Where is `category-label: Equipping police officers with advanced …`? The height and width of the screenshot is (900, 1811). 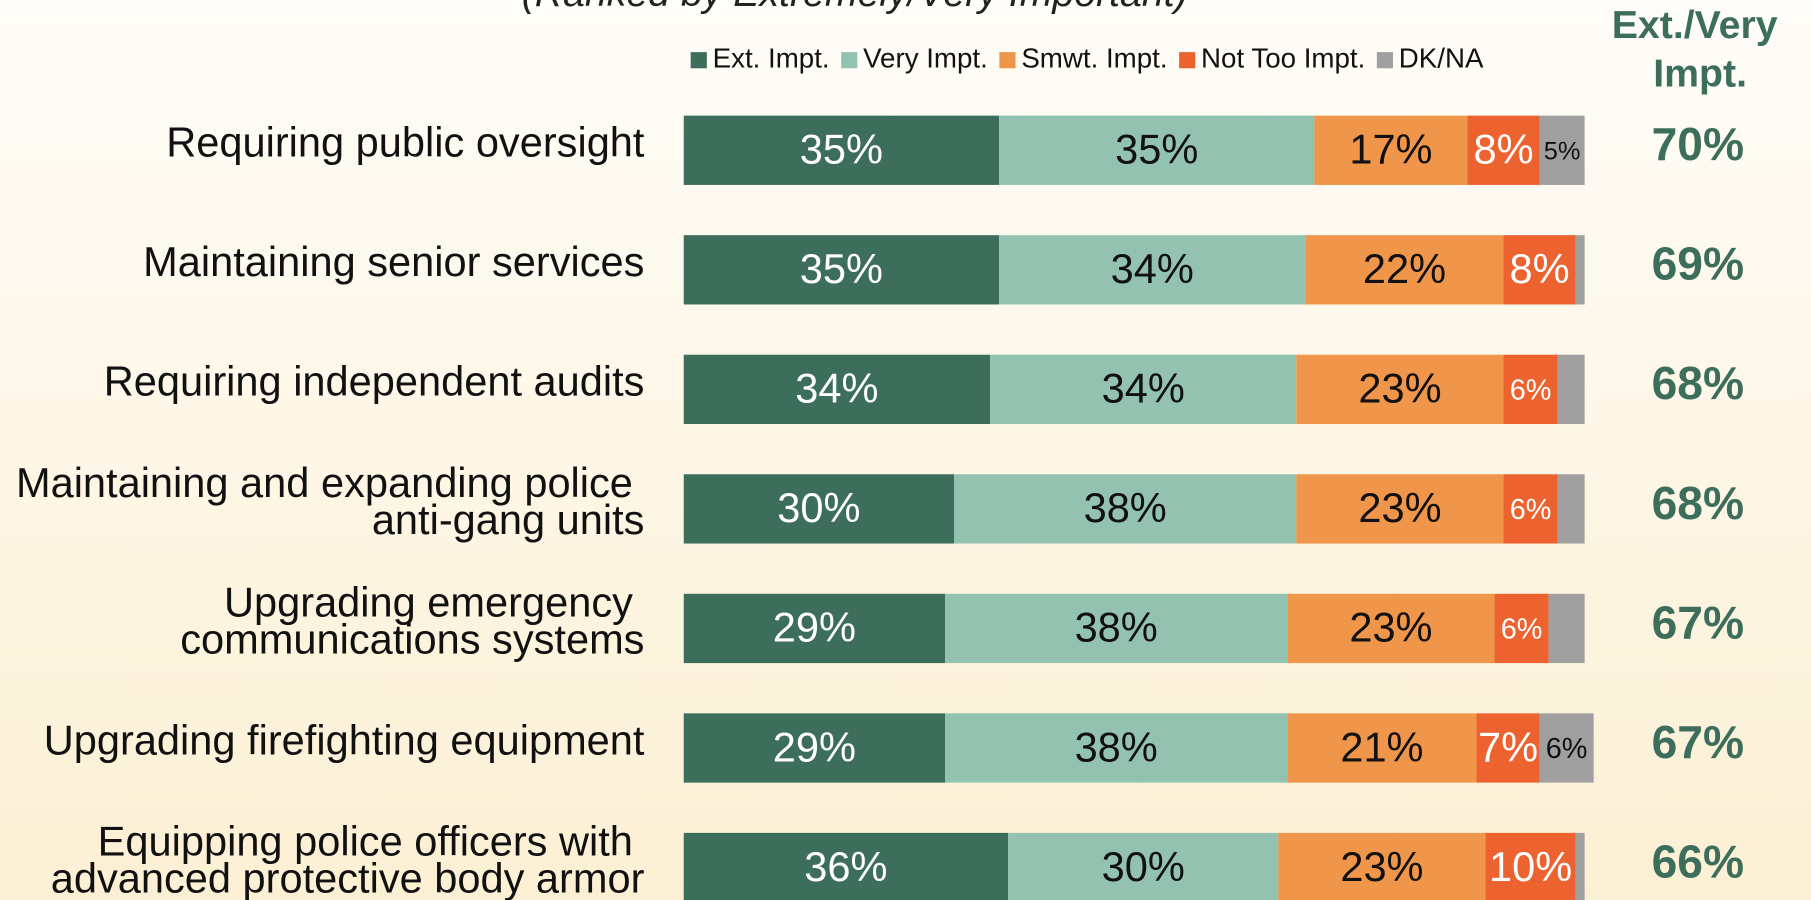 category-label: Equipping police officers with advanced … is located at coordinates (348, 858).